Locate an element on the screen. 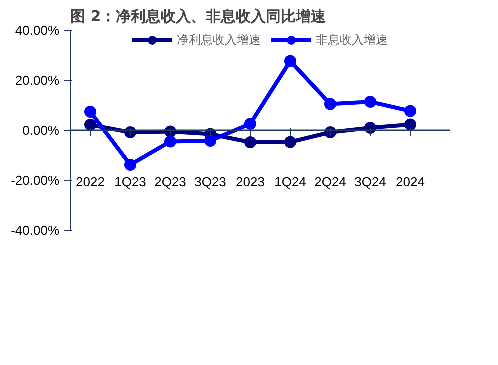 The height and width of the screenshot is (365, 498). y-tick-label: -20.00% is located at coordinates (35, 180).